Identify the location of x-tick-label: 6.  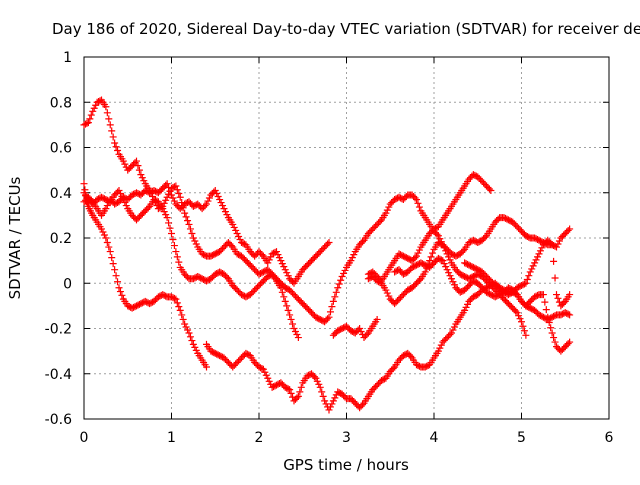
(609, 438).